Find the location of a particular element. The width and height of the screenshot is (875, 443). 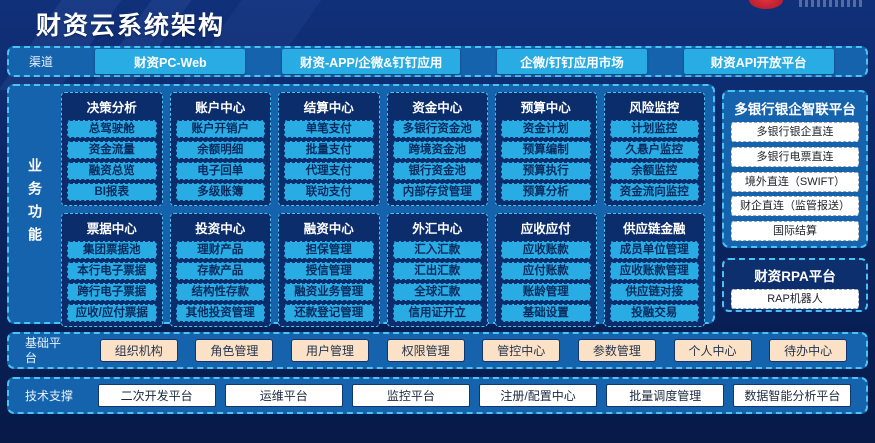

group-supply-chain-finance: 供应链金融 成员单位管理 应收账款管理 供应链对接投融交易 is located at coordinates (654, 270).